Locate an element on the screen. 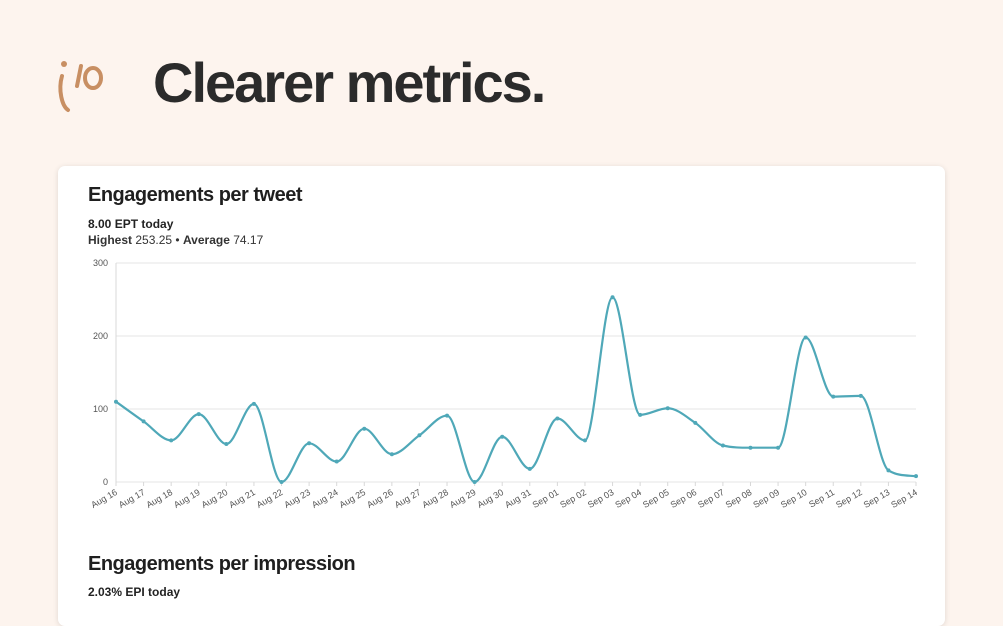 The image size is (1003, 626). x-tick-label: Aug 22 is located at coordinates (270, 498).